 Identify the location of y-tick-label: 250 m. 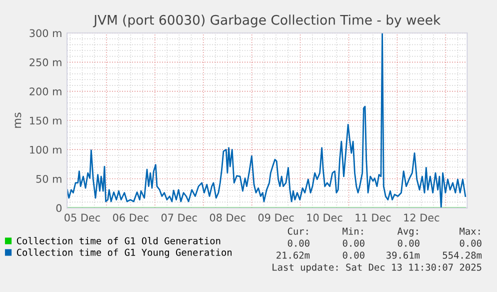
(46, 62).